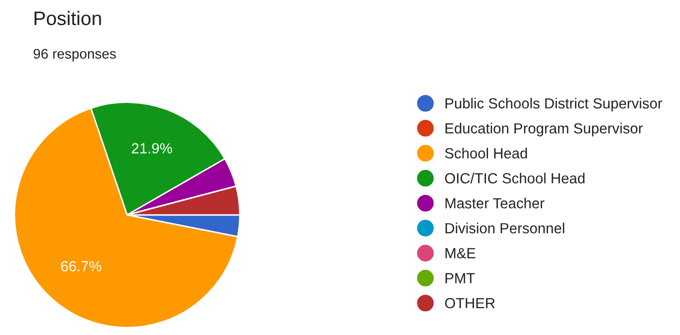 The width and height of the screenshot is (680, 335). Describe the element at coordinates (554, 105) in the screenshot. I see `legend-label: Public Schools District Supervisor` at that location.